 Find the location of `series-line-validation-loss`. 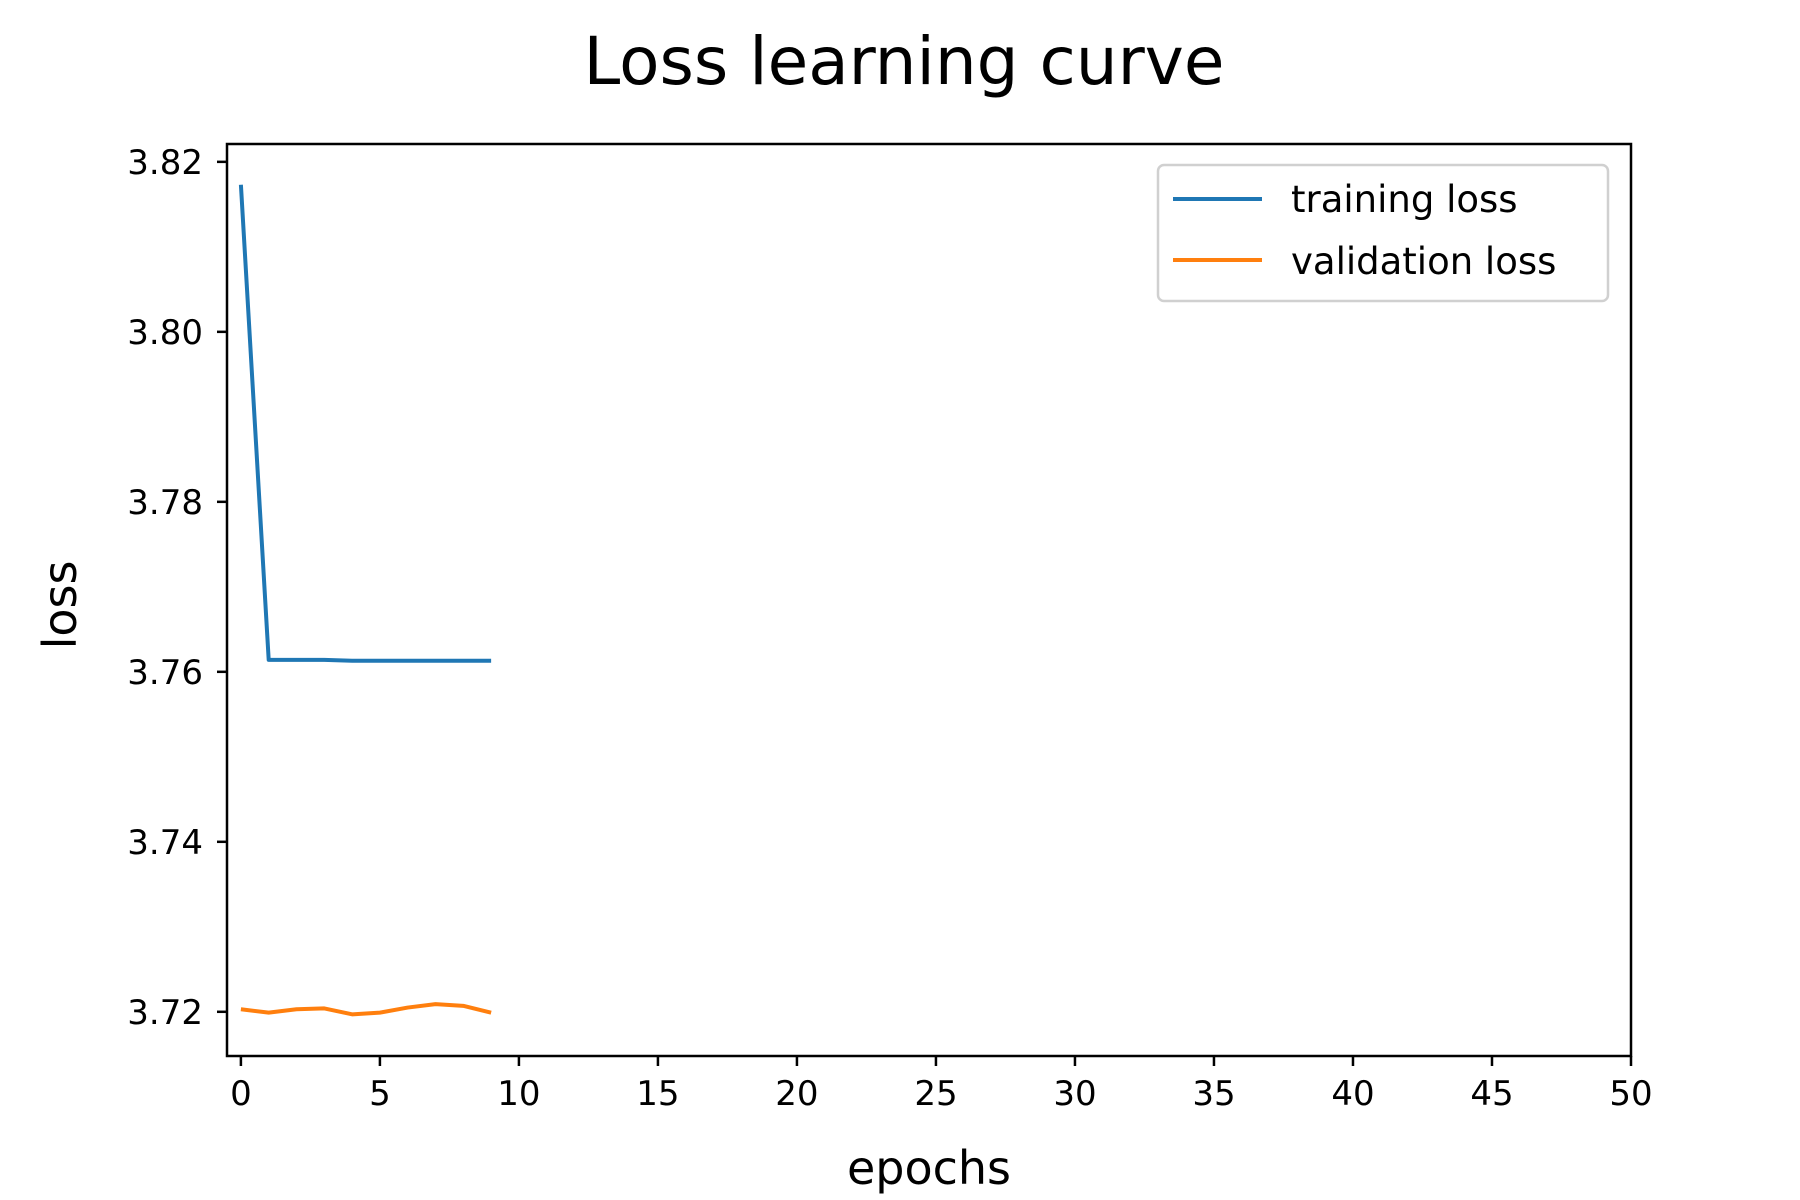

series-line-validation-loss is located at coordinates (366, 1009).